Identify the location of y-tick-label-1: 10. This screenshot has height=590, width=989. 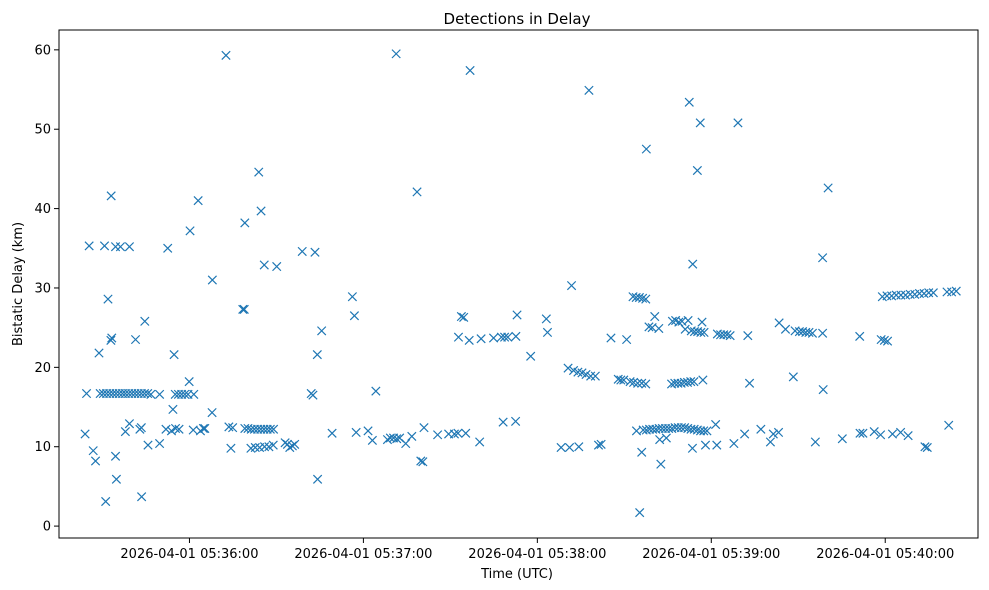
(42, 447).